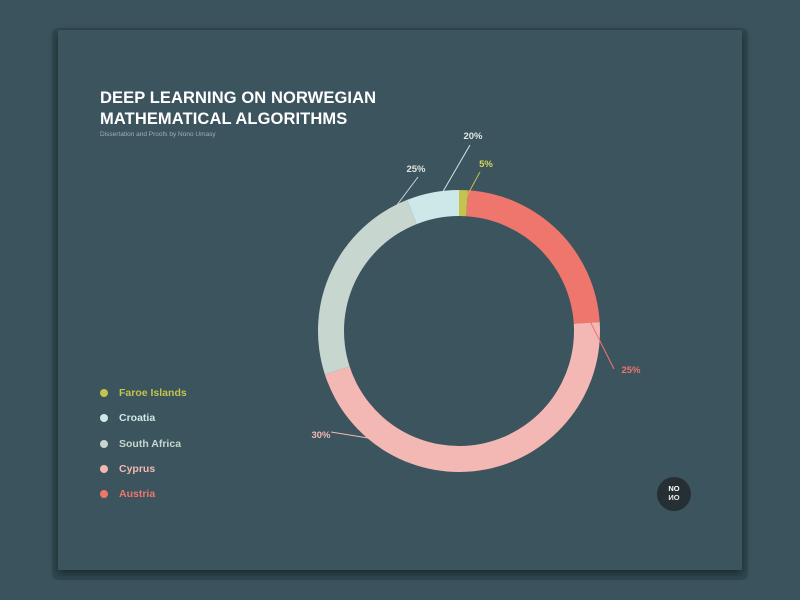 The width and height of the screenshot is (800, 600). What do you see at coordinates (150, 443) in the screenshot?
I see `legend-label-south-africa: South Africa` at bounding box center [150, 443].